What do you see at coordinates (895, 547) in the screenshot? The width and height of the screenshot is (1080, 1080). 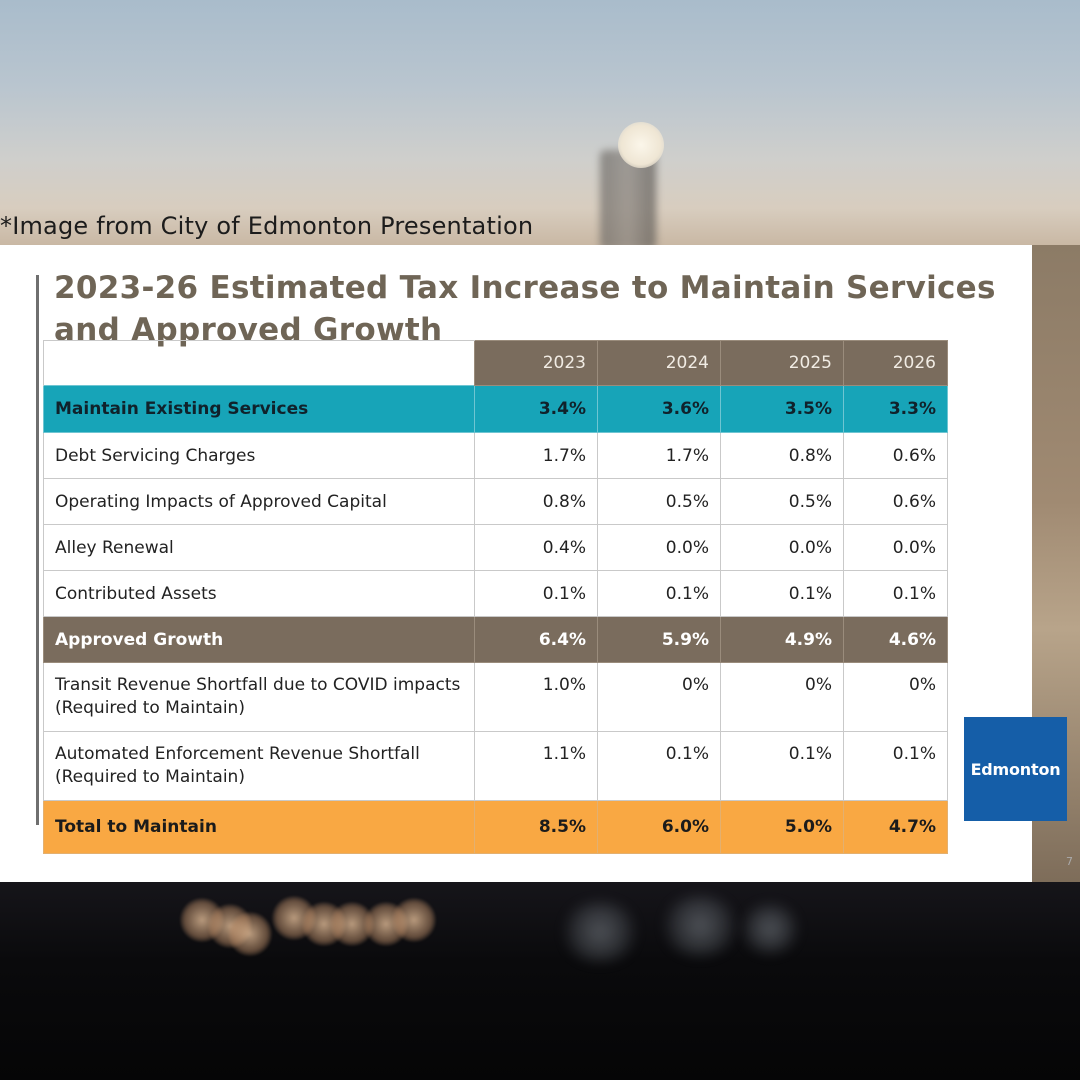 I see `cell-2026: 0.0%` at bounding box center [895, 547].